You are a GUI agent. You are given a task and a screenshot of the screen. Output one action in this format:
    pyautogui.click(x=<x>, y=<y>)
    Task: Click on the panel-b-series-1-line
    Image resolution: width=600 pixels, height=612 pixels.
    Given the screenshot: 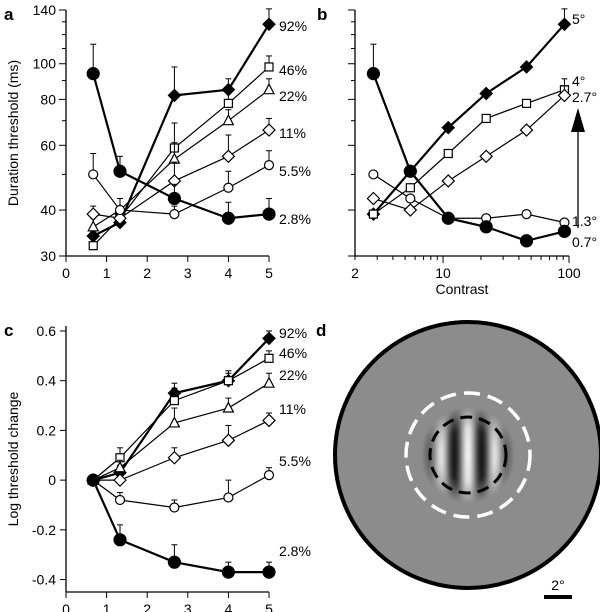 What is the action you would take?
    pyautogui.click(x=469, y=152)
    